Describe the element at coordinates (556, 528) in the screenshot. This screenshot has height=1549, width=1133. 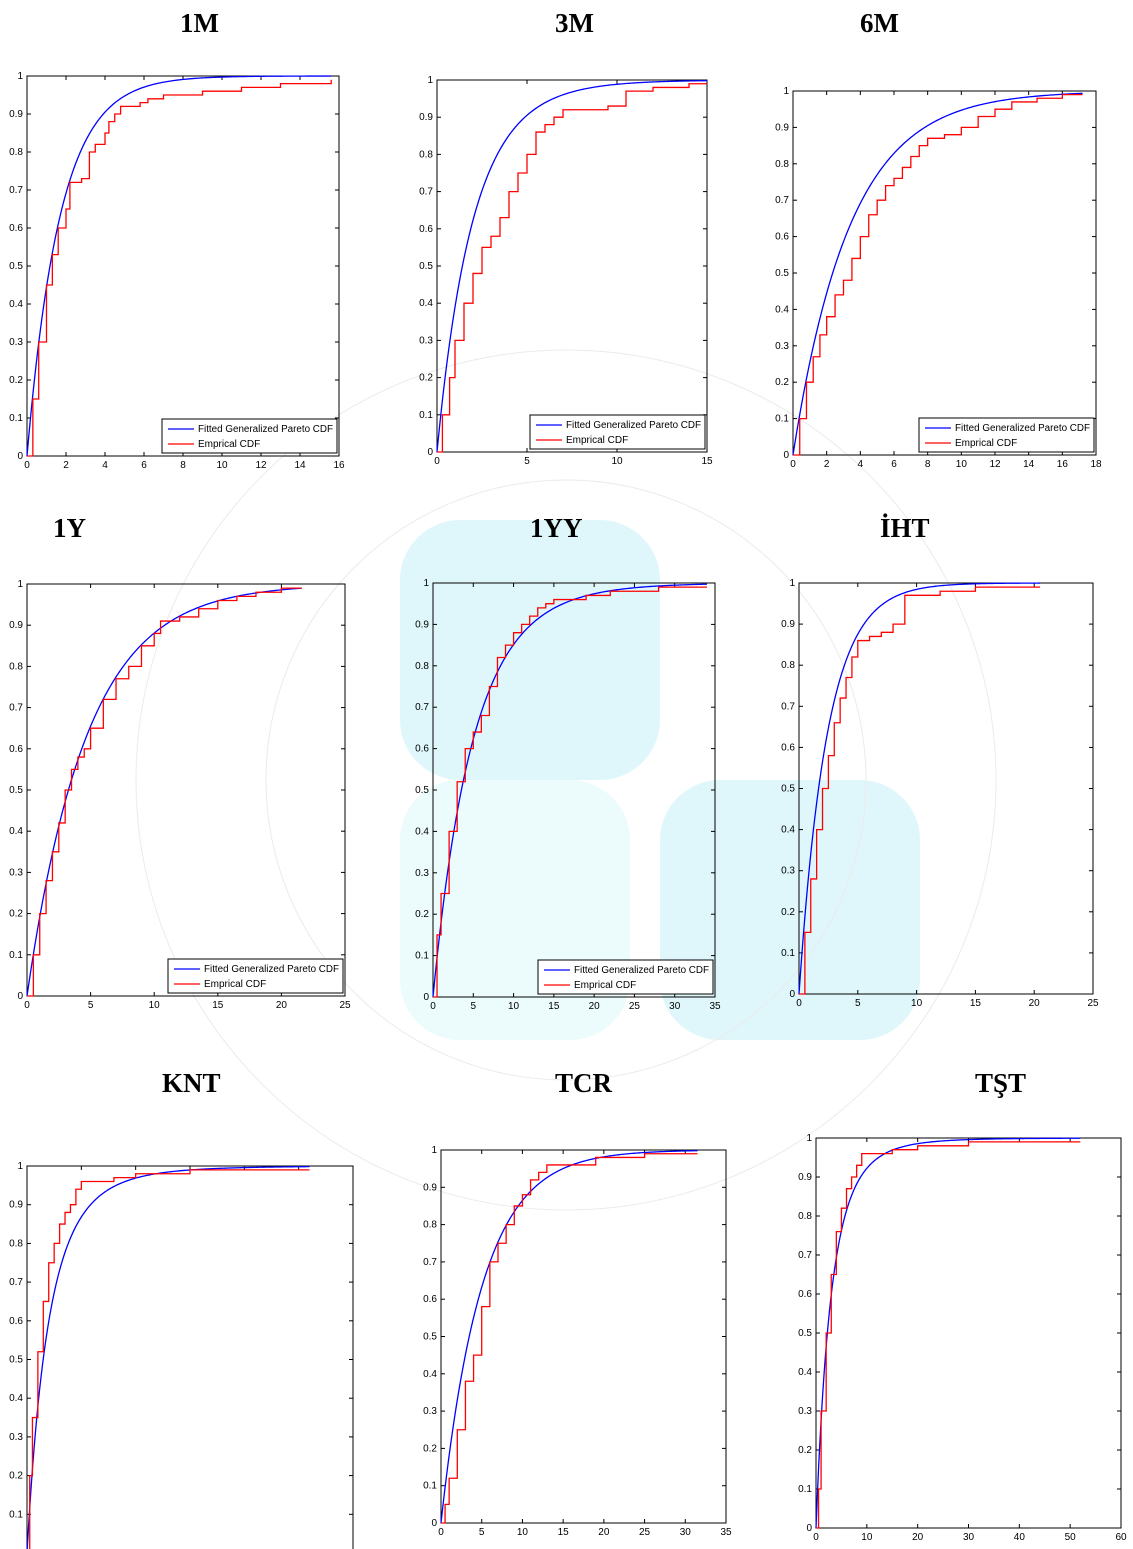
I see `panel-title-1yy: 1YY` at that location.